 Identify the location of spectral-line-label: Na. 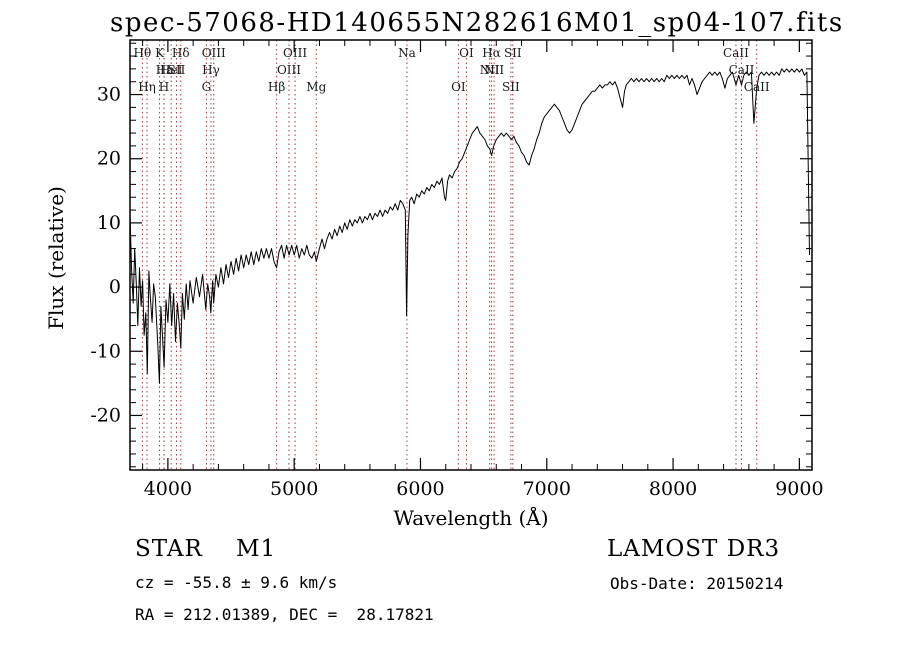
(407, 53).